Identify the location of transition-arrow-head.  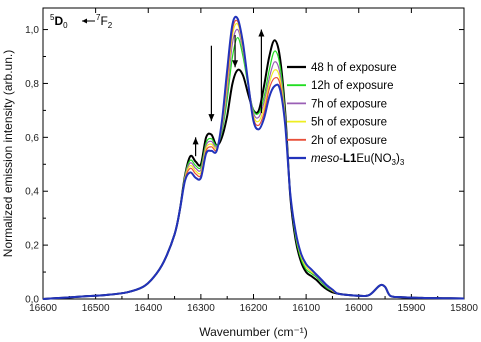
(84, 21).